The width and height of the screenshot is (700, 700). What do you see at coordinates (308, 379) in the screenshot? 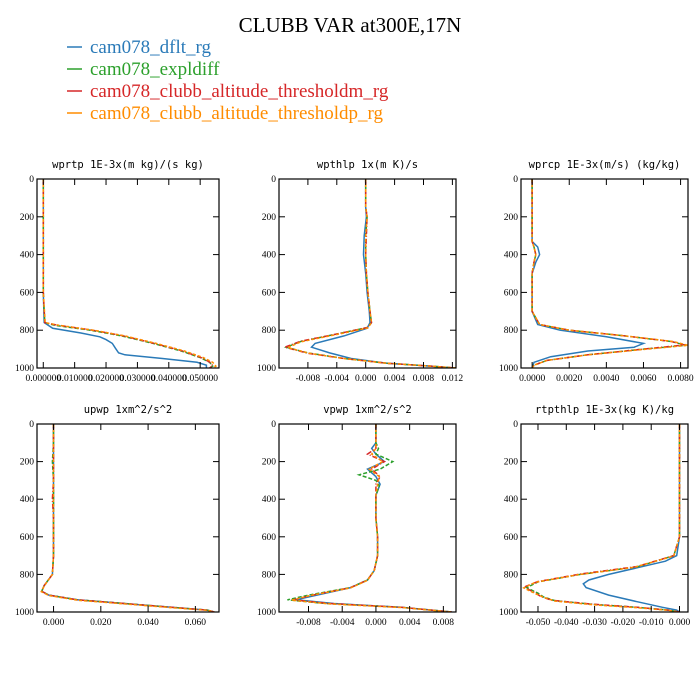
I see `x-tick-label: -0.008` at bounding box center [308, 379].